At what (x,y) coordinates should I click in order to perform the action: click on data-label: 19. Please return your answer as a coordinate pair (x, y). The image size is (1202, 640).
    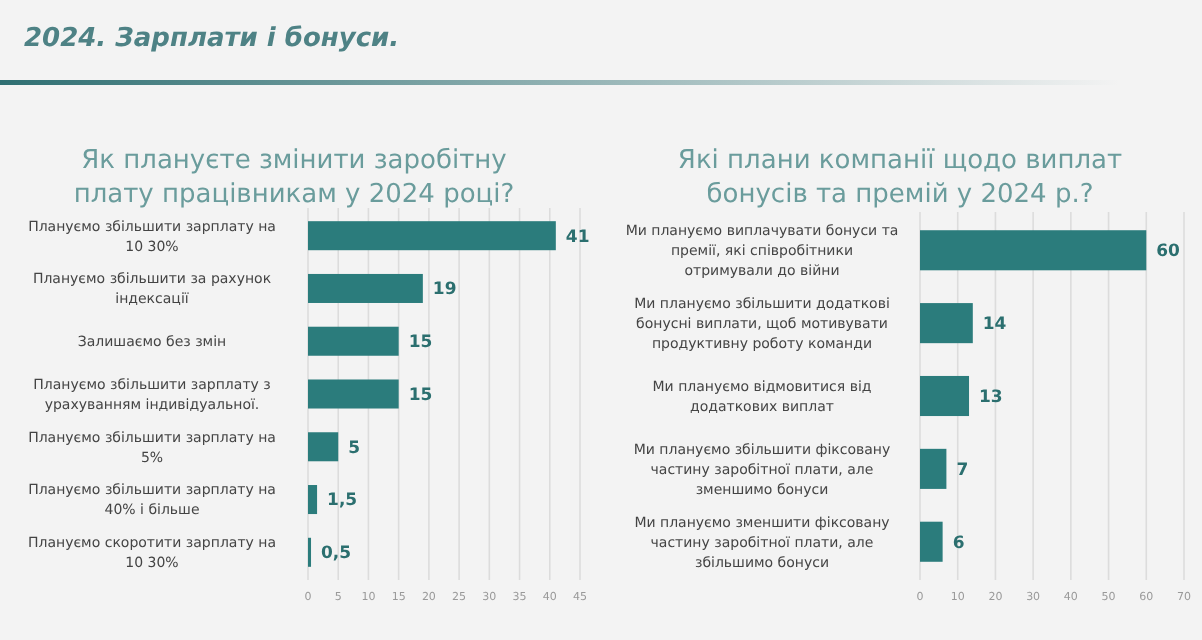
    Looking at the image, I should click on (444, 290).